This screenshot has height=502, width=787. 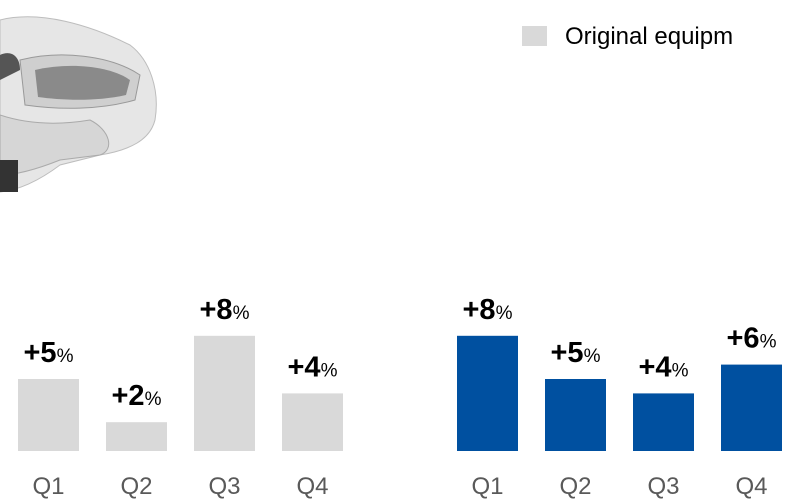 I want to click on car-image, so click(x=78, y=104).